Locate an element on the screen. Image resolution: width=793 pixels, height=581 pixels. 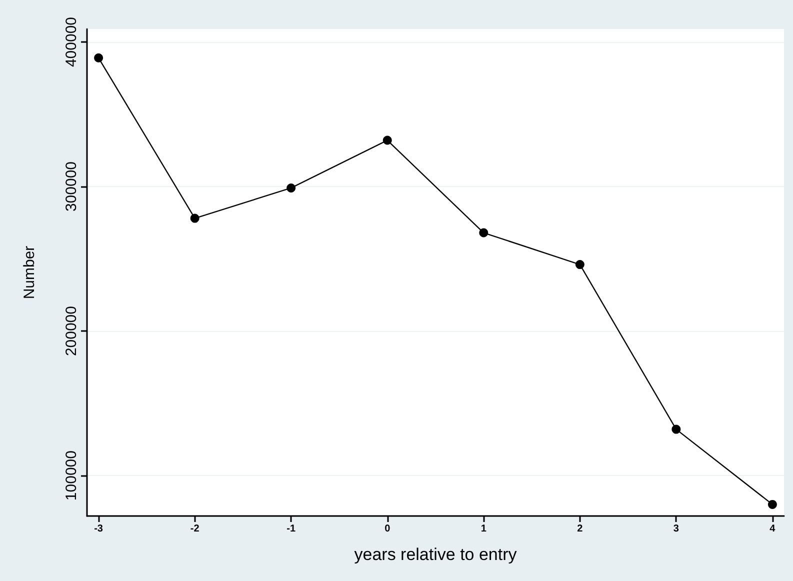
y-axis-title: Number is located at coordinates (29, 273).